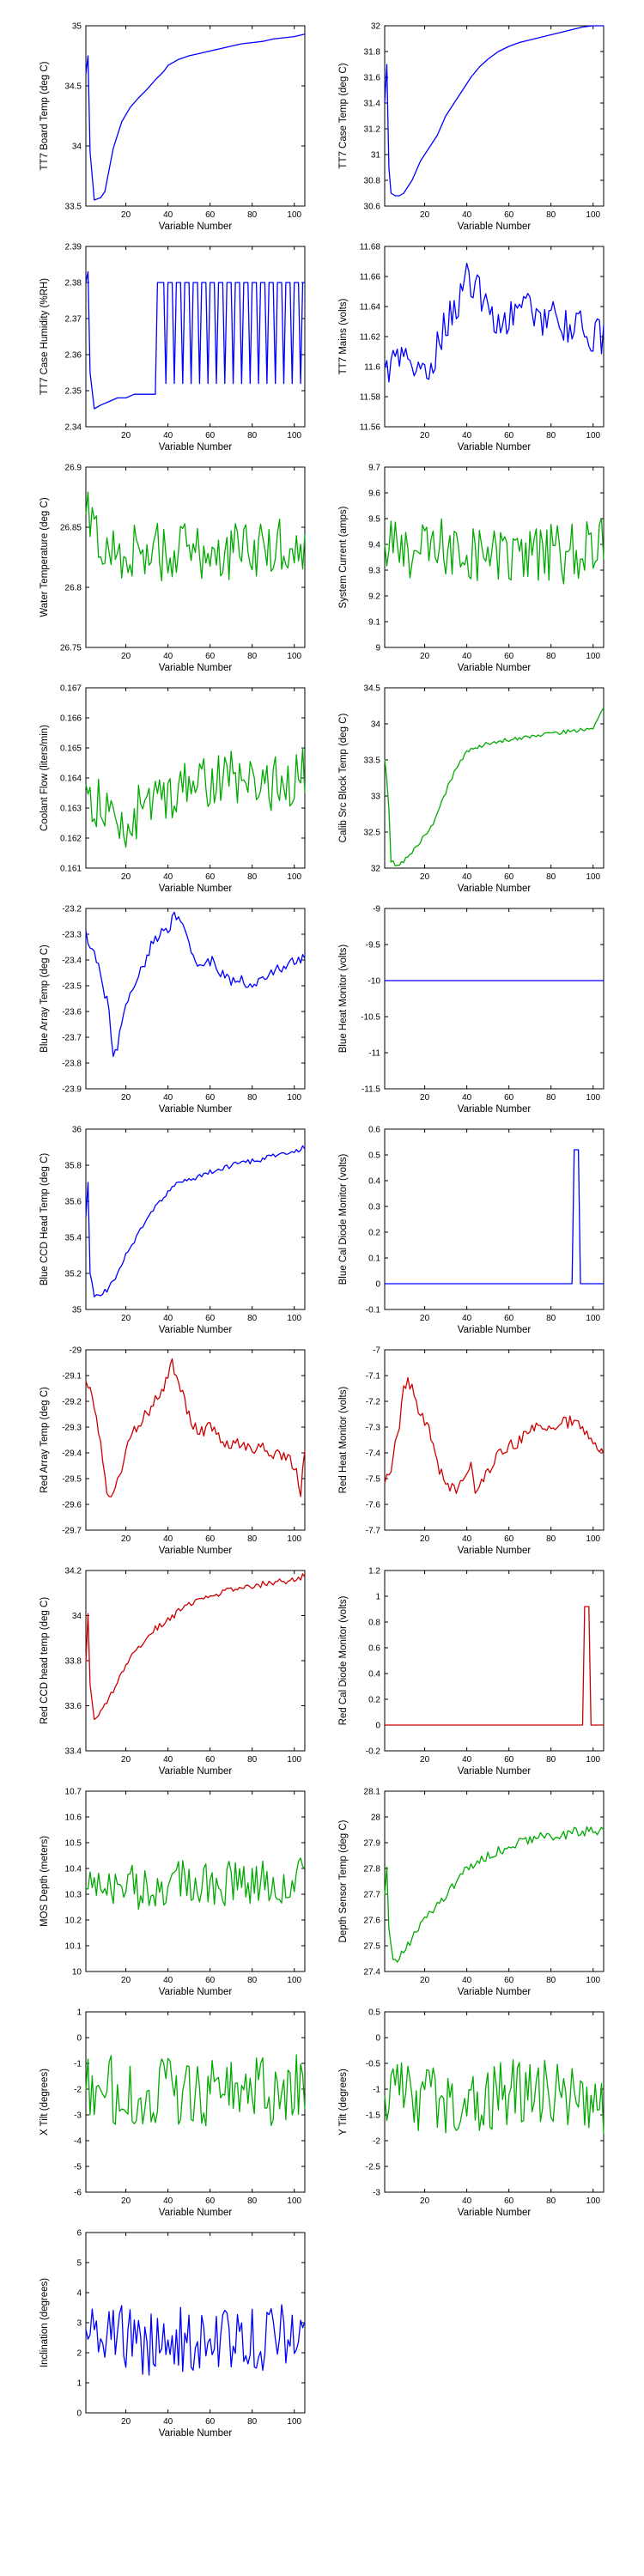 The width and height of the screenshot is (644, 2576). What do you see at coordinates (374, 623) in the screenshot?
I see `y-tick-label: 9.1` at bounding box center [374, 623].